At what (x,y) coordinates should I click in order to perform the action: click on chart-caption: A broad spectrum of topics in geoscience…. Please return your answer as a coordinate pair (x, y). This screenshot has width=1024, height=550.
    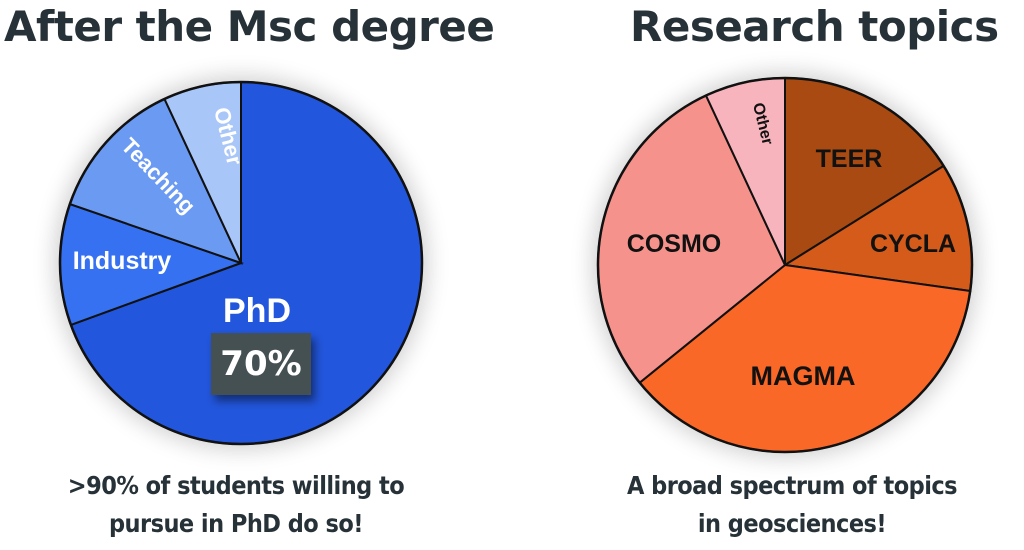
    Looking at the image, I should click on (792, 505).